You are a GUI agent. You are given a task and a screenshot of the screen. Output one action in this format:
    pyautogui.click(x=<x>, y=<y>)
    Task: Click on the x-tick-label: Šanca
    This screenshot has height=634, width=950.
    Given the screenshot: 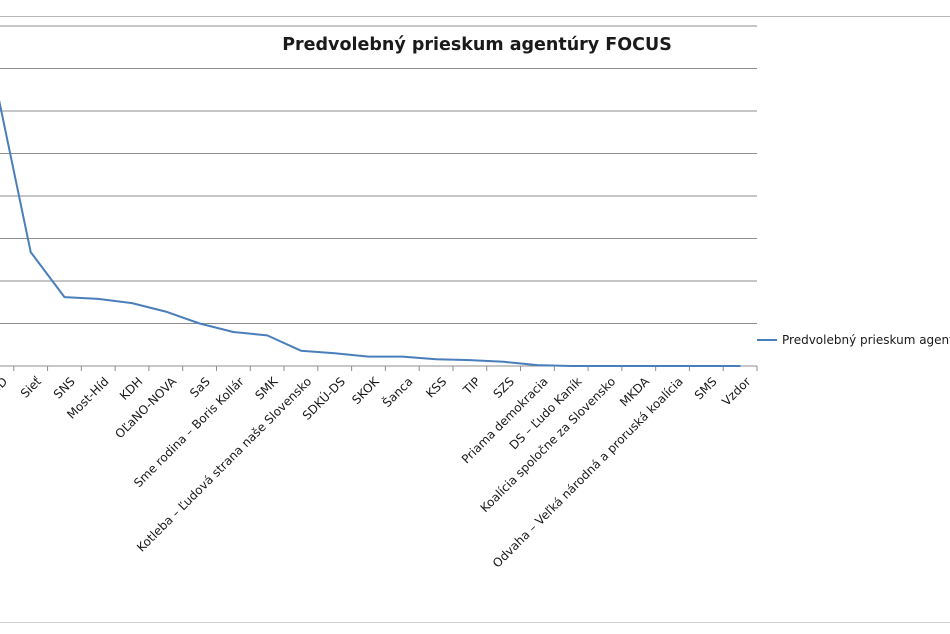 What is the action you would take?
    pyautogui.click(x=397, y=392)
    